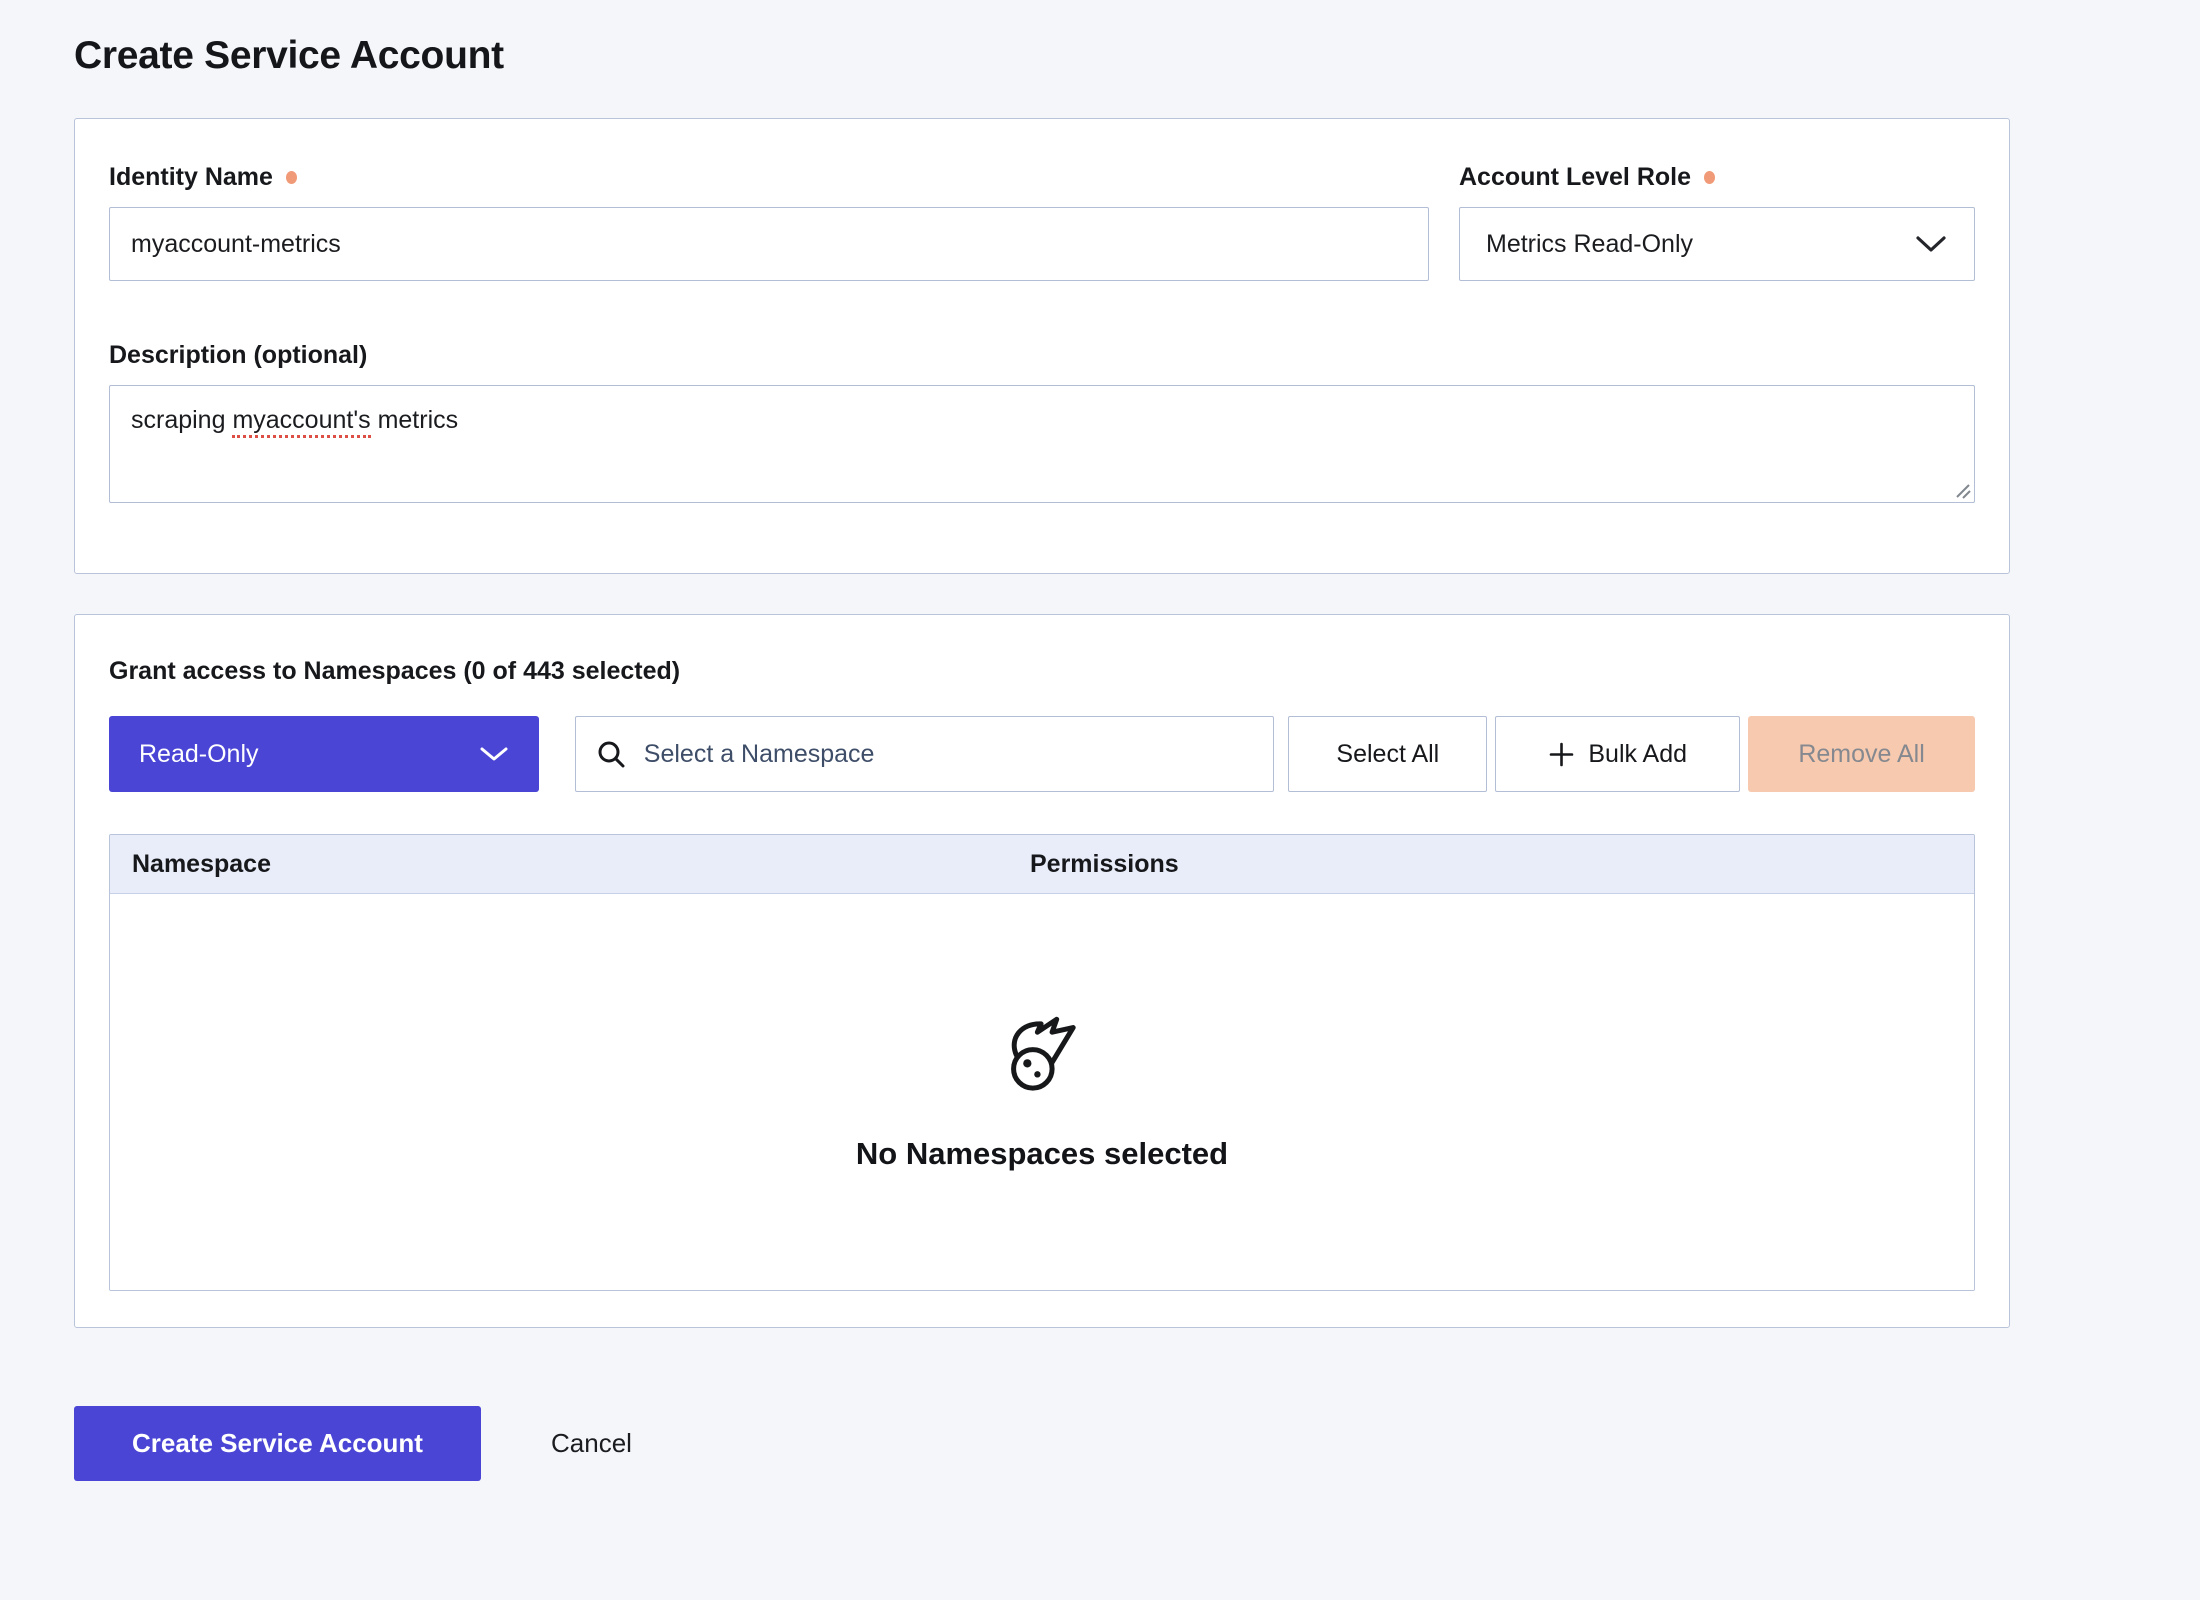 Image resolution: width=2200 pixels, height=1600 pixels. I want to click on select-all-button: Select All, so click(1388, 754).